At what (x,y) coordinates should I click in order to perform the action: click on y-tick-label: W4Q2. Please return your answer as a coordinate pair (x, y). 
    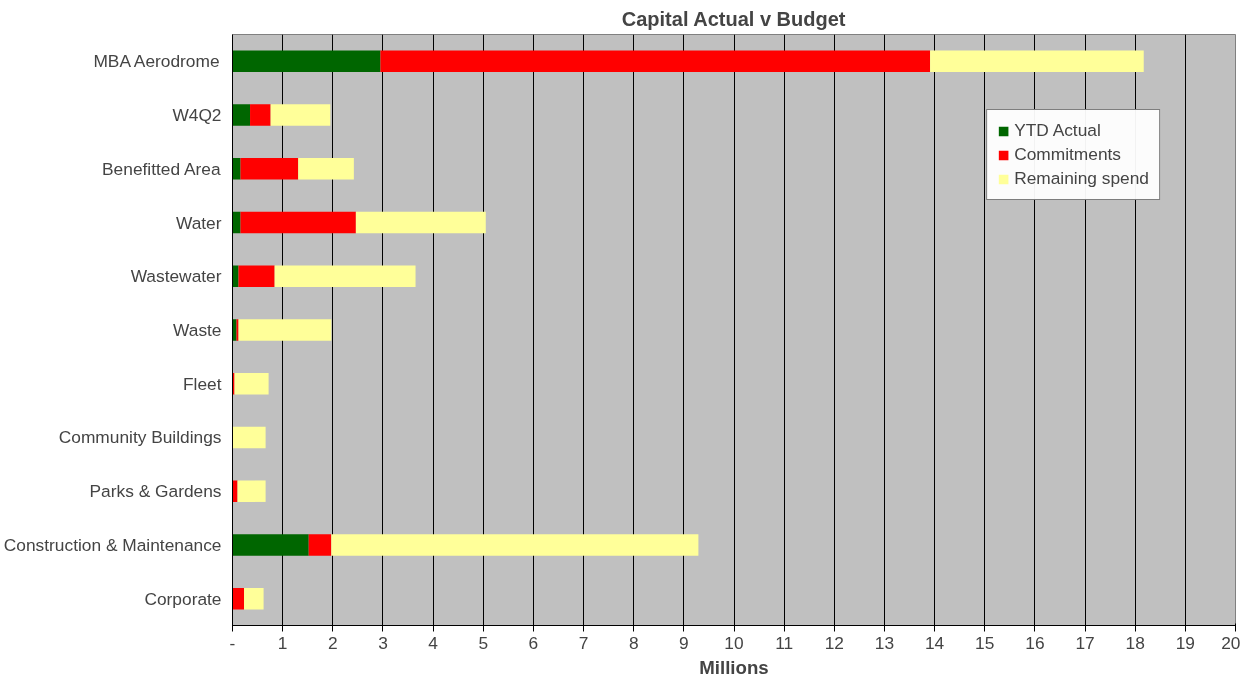
    Looking at the image, I should click on (197, 115).